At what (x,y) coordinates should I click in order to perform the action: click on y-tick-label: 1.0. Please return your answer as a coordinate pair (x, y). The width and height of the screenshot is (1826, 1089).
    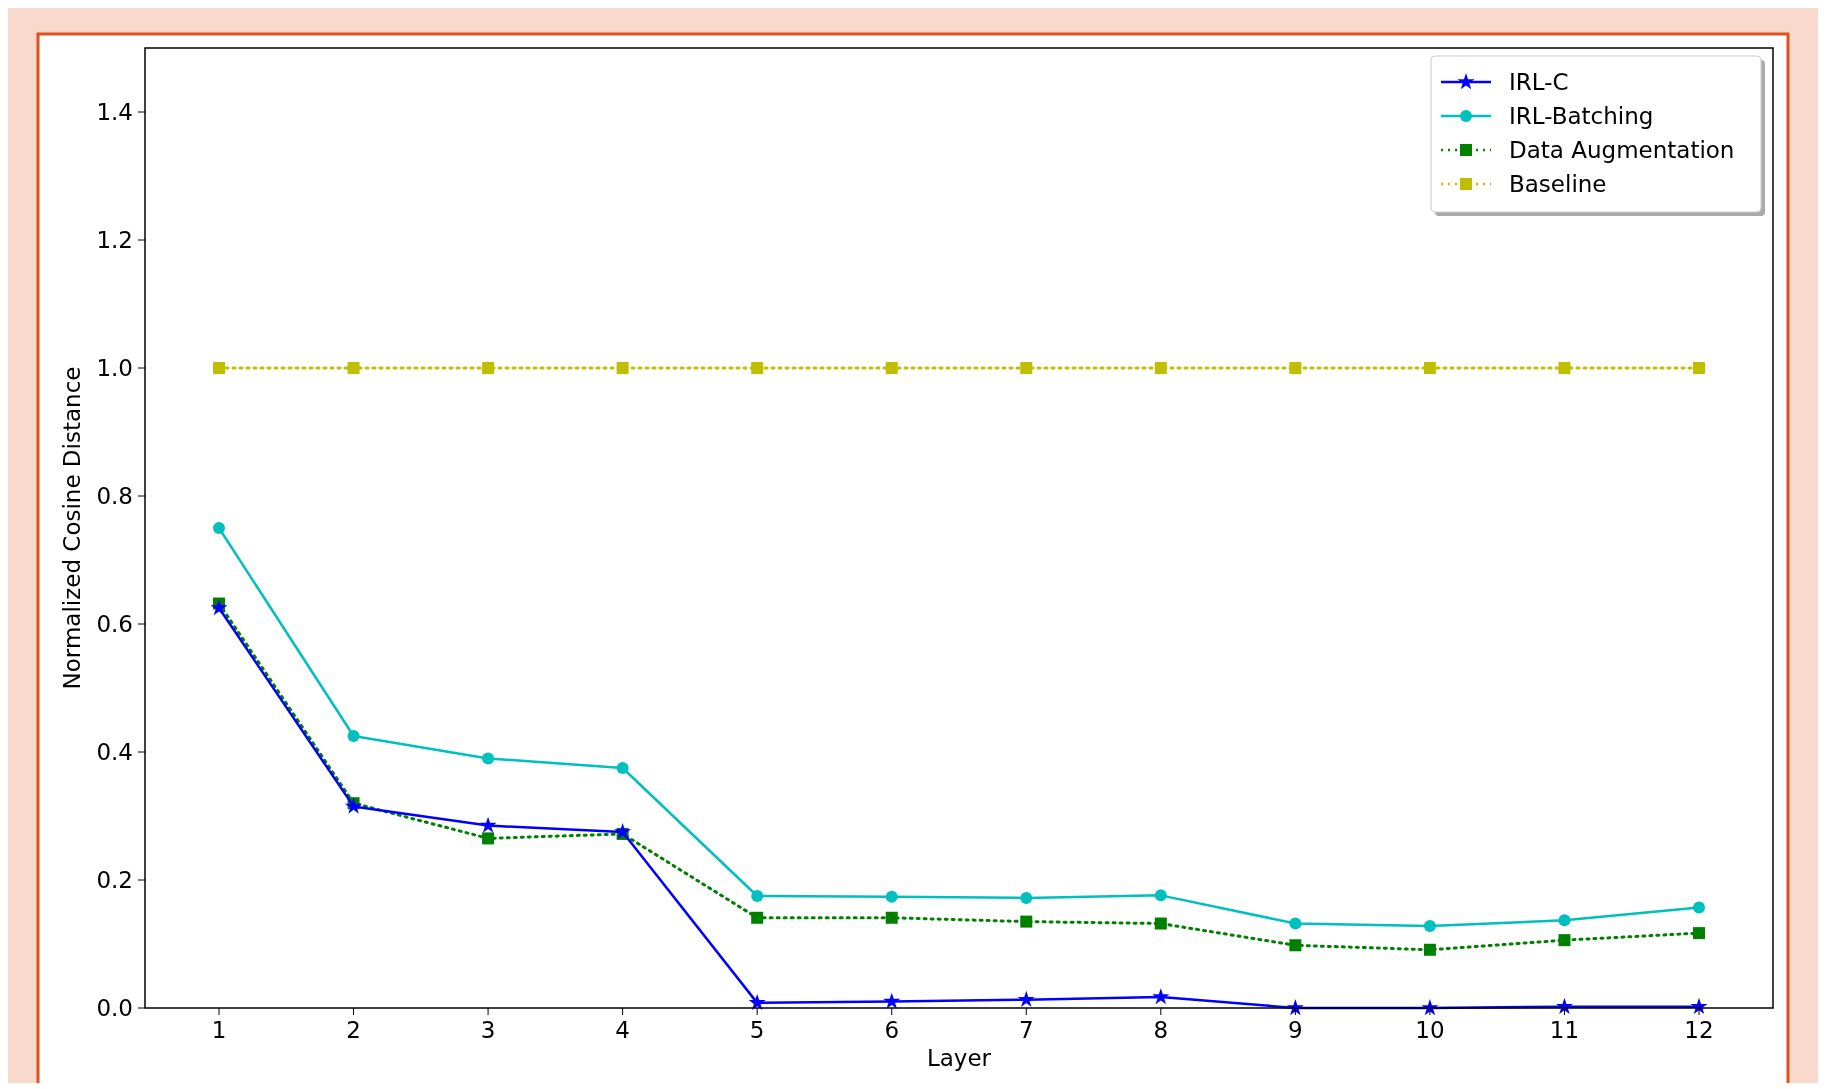
    Looking at the image, I should click on (114, 368).